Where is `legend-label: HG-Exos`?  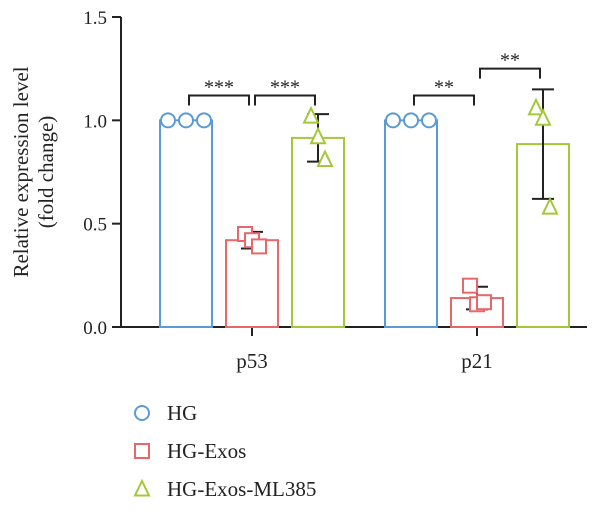
legend-label: HG-Exos is located at coordinates (206, 451).